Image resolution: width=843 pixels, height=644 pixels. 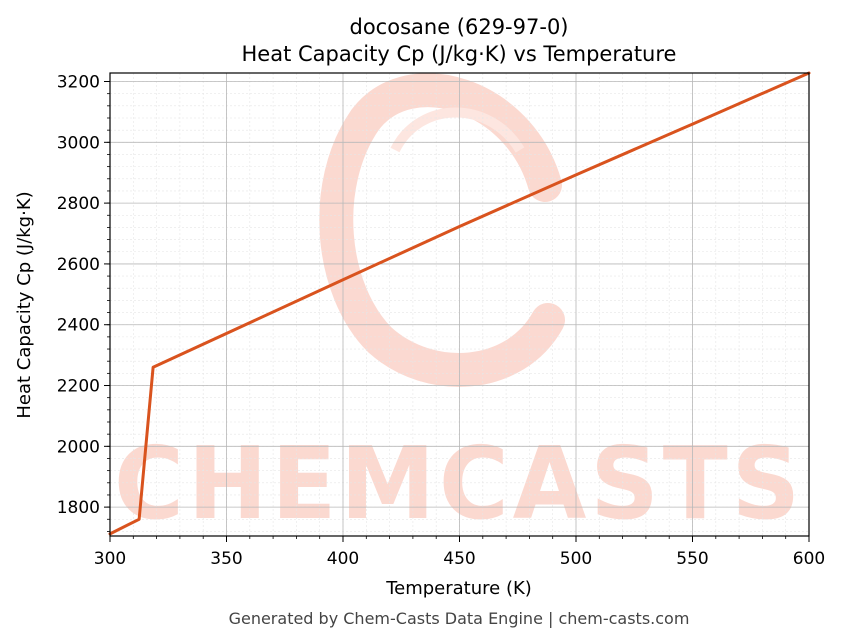 What do you see at coordinates (442, 230) in the screenshot?
I see `watermark-swirl-icon` at bounding box center [442, 230].